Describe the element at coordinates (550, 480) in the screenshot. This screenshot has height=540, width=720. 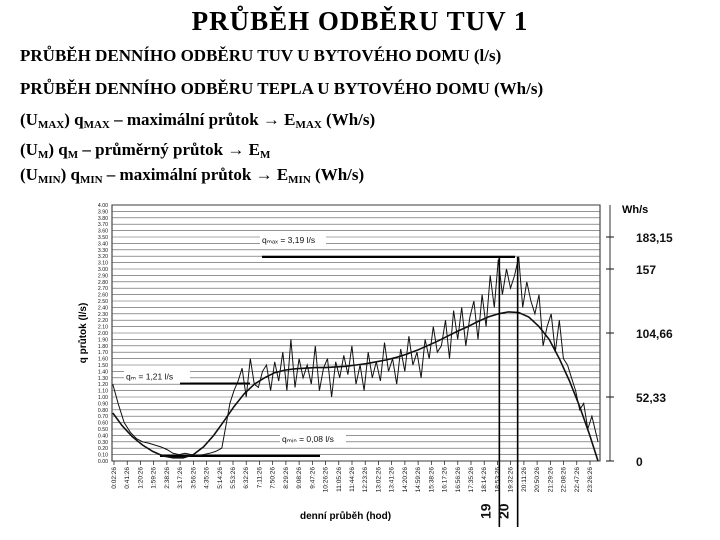
I see `x-tick-label: 21:29:26` at that location.